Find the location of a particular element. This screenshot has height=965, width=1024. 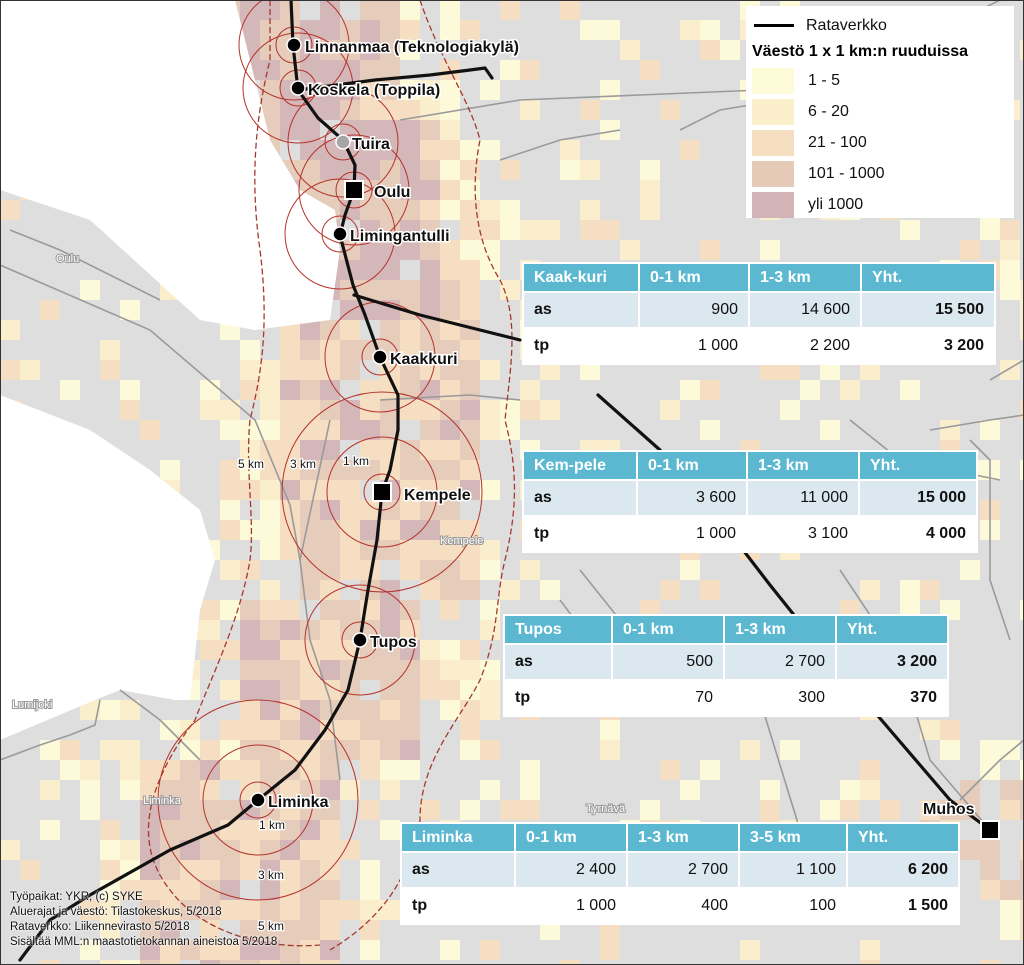

table-cell: 370 is located at coordinates (892, 698).